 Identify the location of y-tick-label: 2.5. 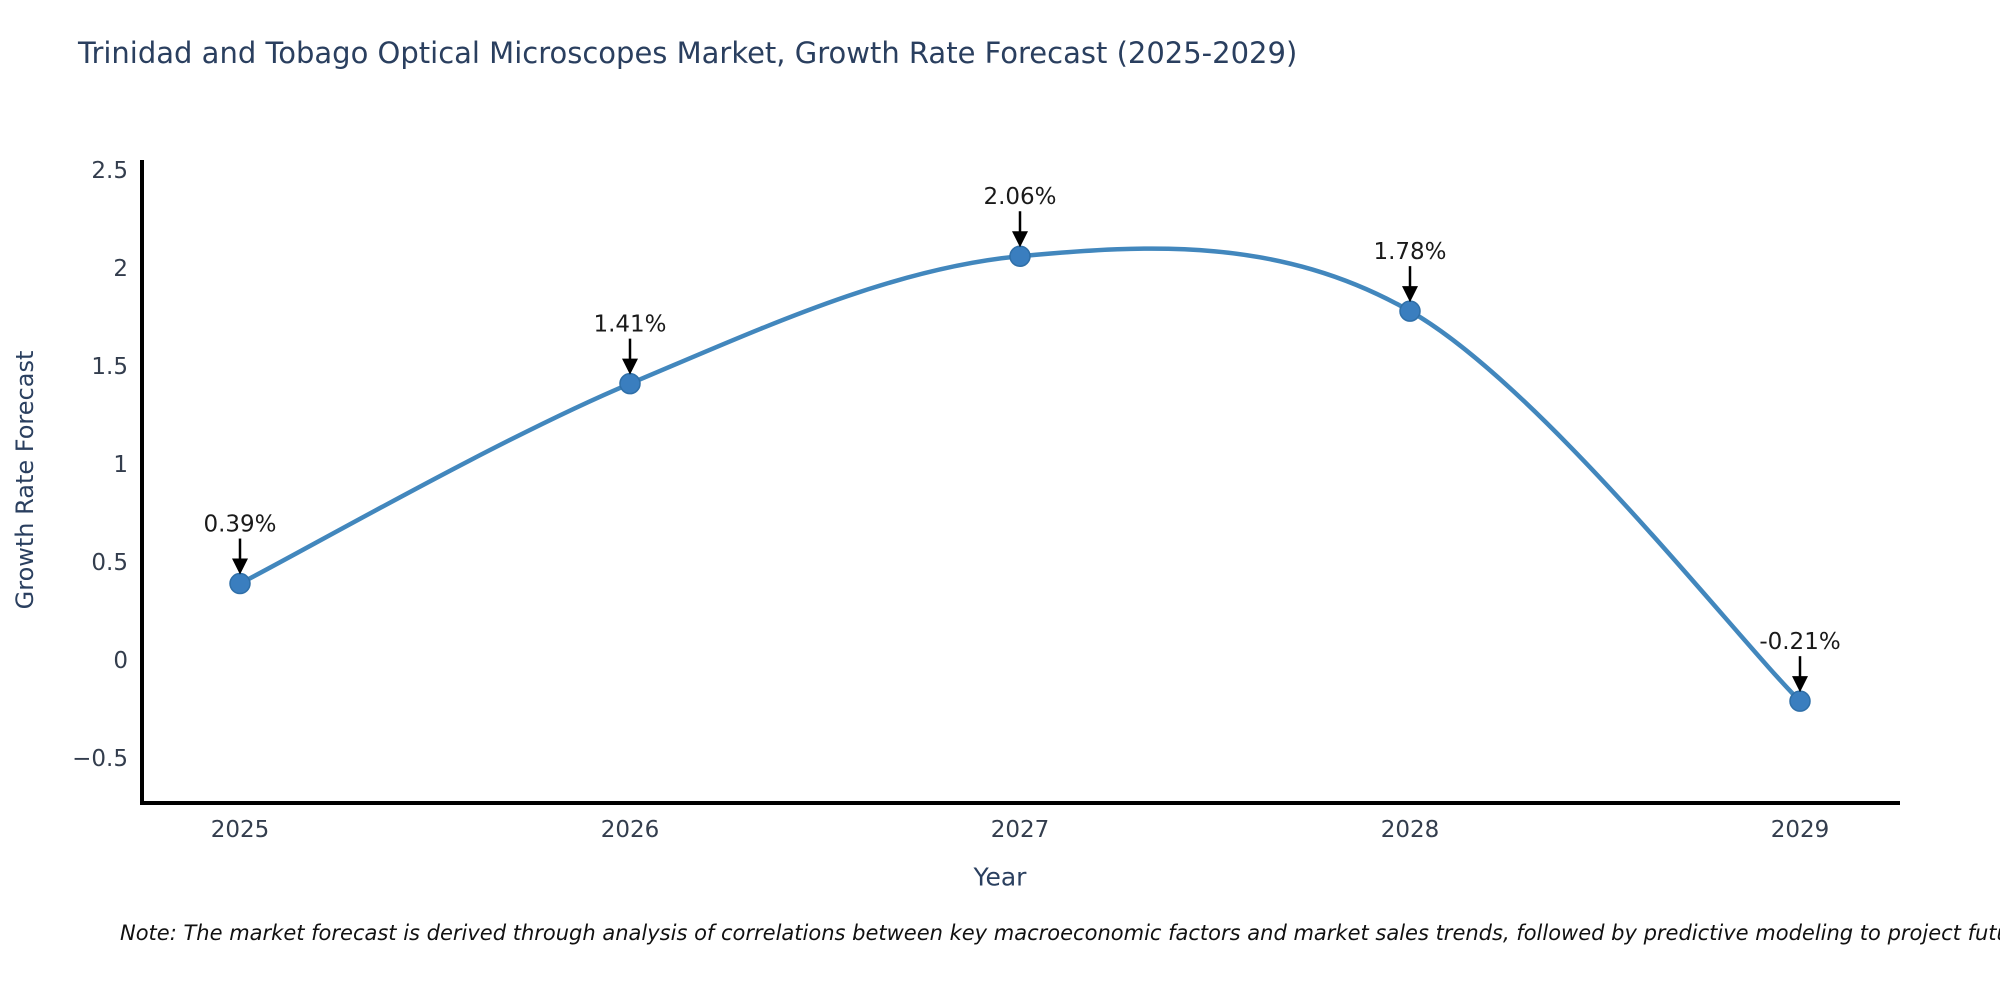
(109, 171).